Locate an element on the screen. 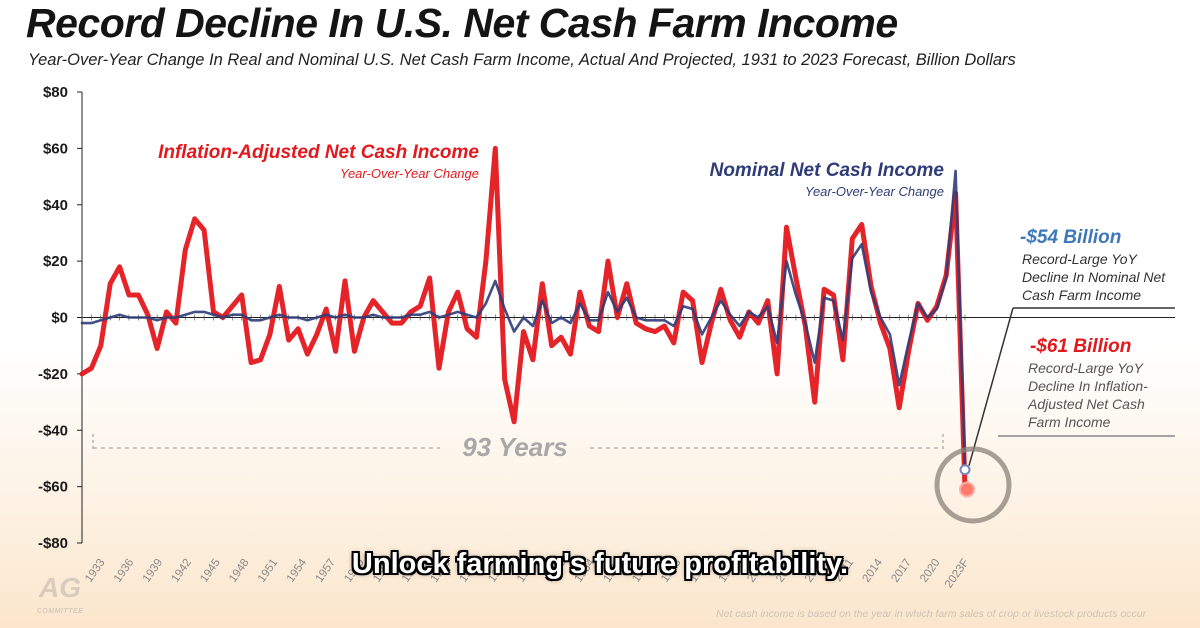  callout-text-real: Adjusted Net Cash is located at coordinates (1086, 404).